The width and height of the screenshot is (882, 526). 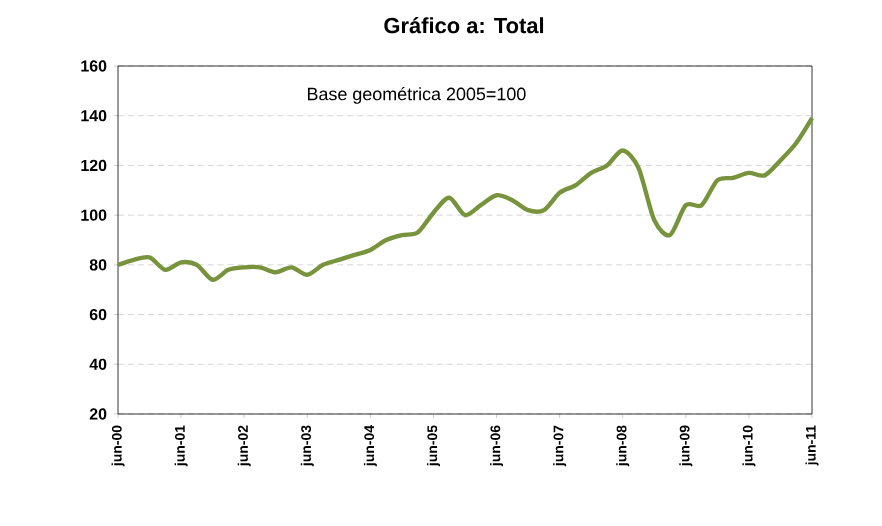 I want to click on chart-title: Gráfico a: Total, so click(x=464, y=25).